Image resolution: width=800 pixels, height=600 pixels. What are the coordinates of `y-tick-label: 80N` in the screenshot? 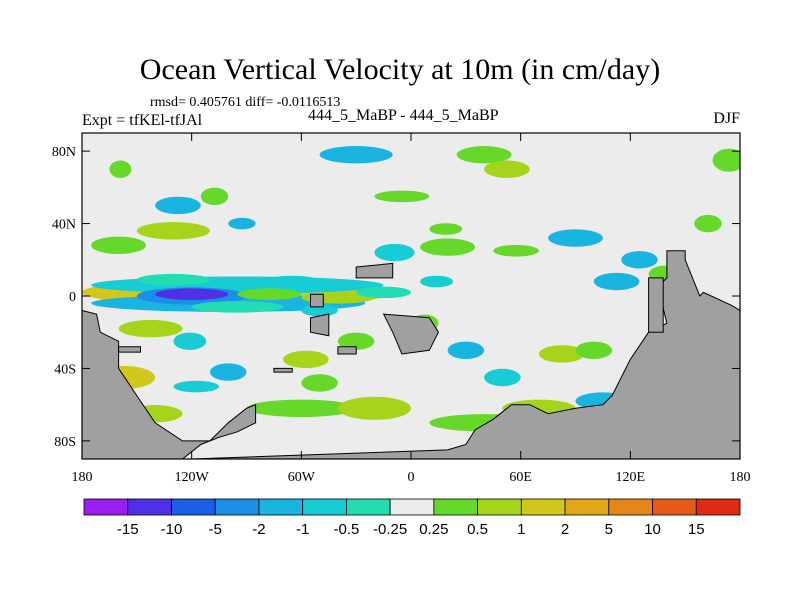 It's located at (64, 152).